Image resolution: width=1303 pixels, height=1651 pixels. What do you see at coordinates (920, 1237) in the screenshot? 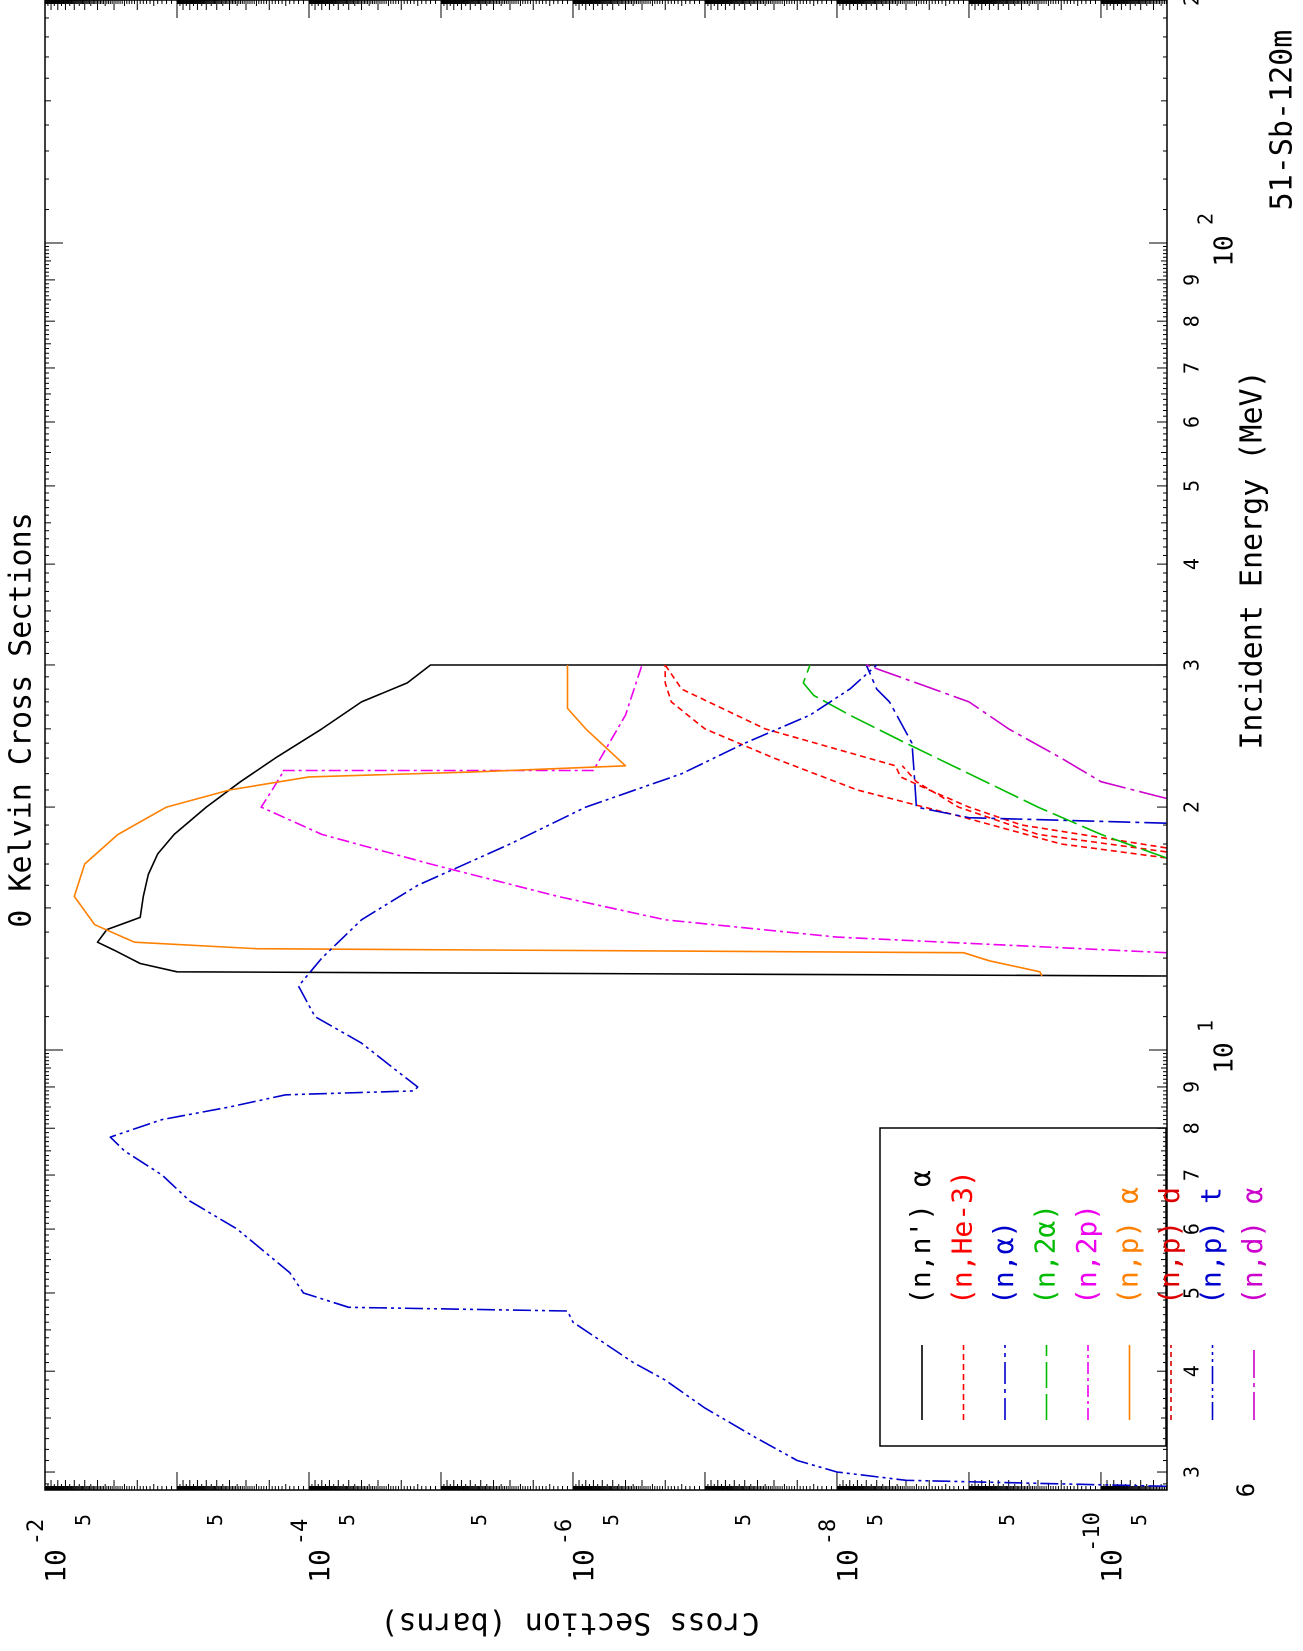
I see `legend-label: (n,n') α` at bounding box center [920, 1237].